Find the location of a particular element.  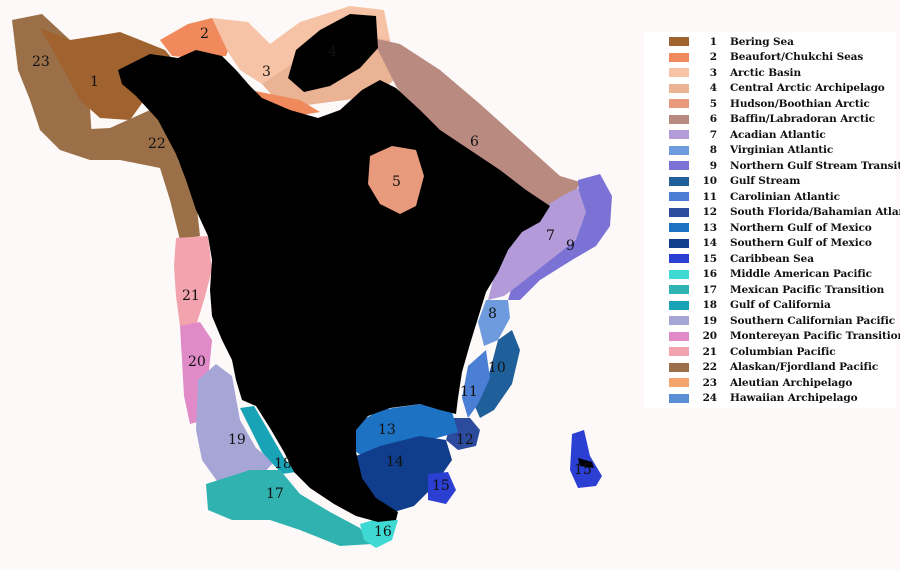

legend-label: Baffin/Labradoran Arctic is located at coordinates (802, 119).